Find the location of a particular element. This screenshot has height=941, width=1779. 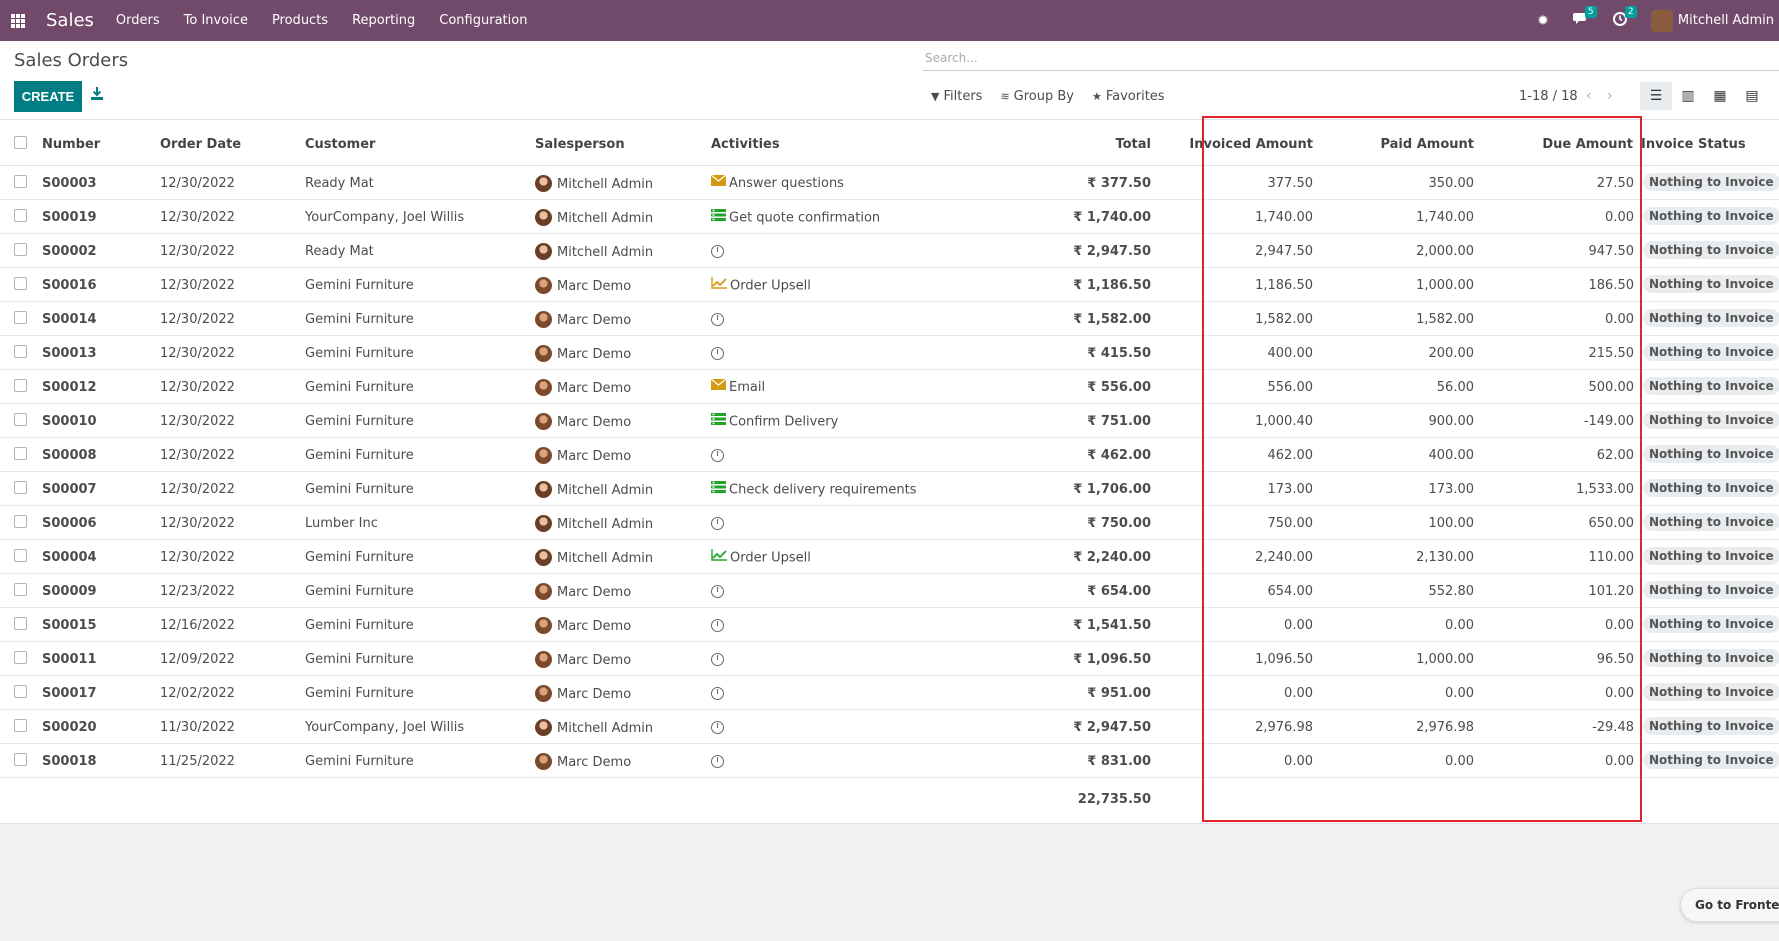

menu-configuration: Configuration is located at coordinates (483, 20).